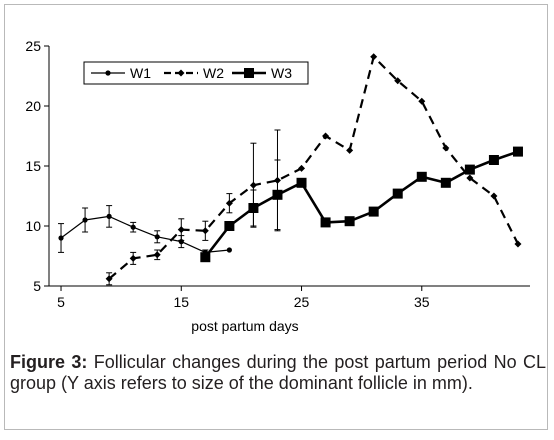  What do you see at coordinates (281, 73) in the screenshot?
I see `legend-w3-label: W3` at bounding box center [281, 73].